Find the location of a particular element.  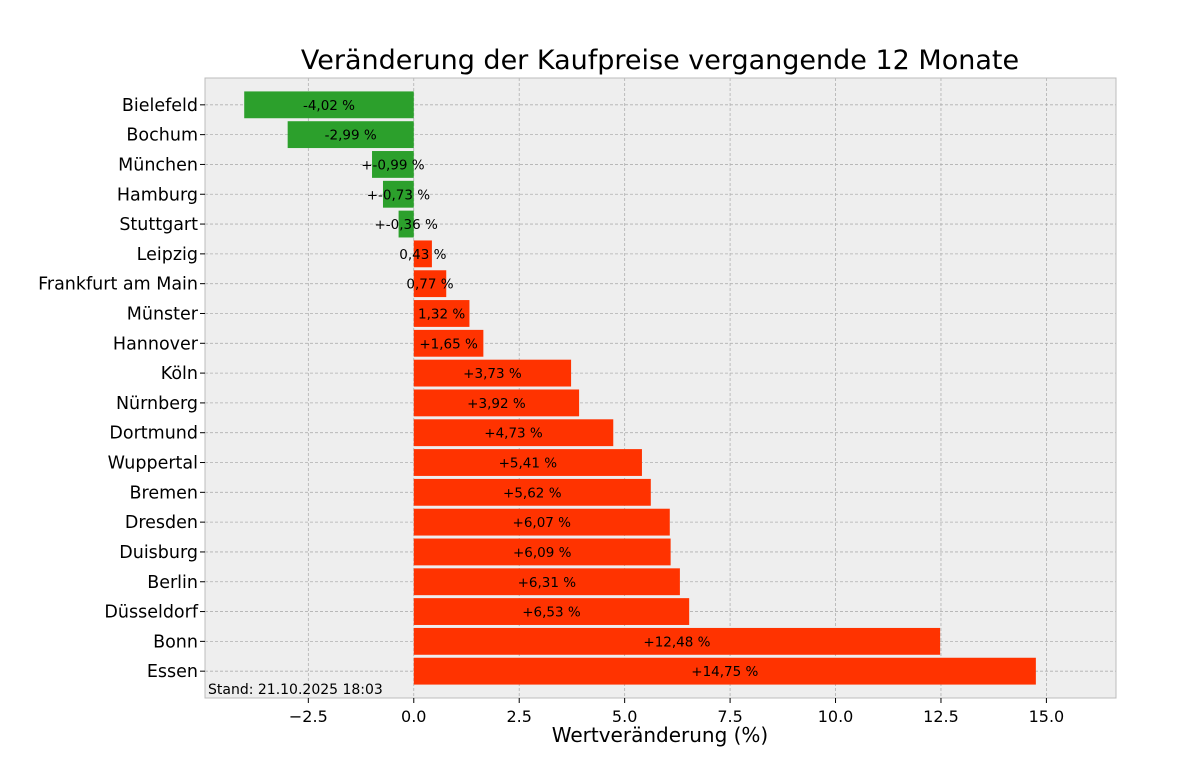

data-label-19: +14,75 % is located at coordinates (724, 672).